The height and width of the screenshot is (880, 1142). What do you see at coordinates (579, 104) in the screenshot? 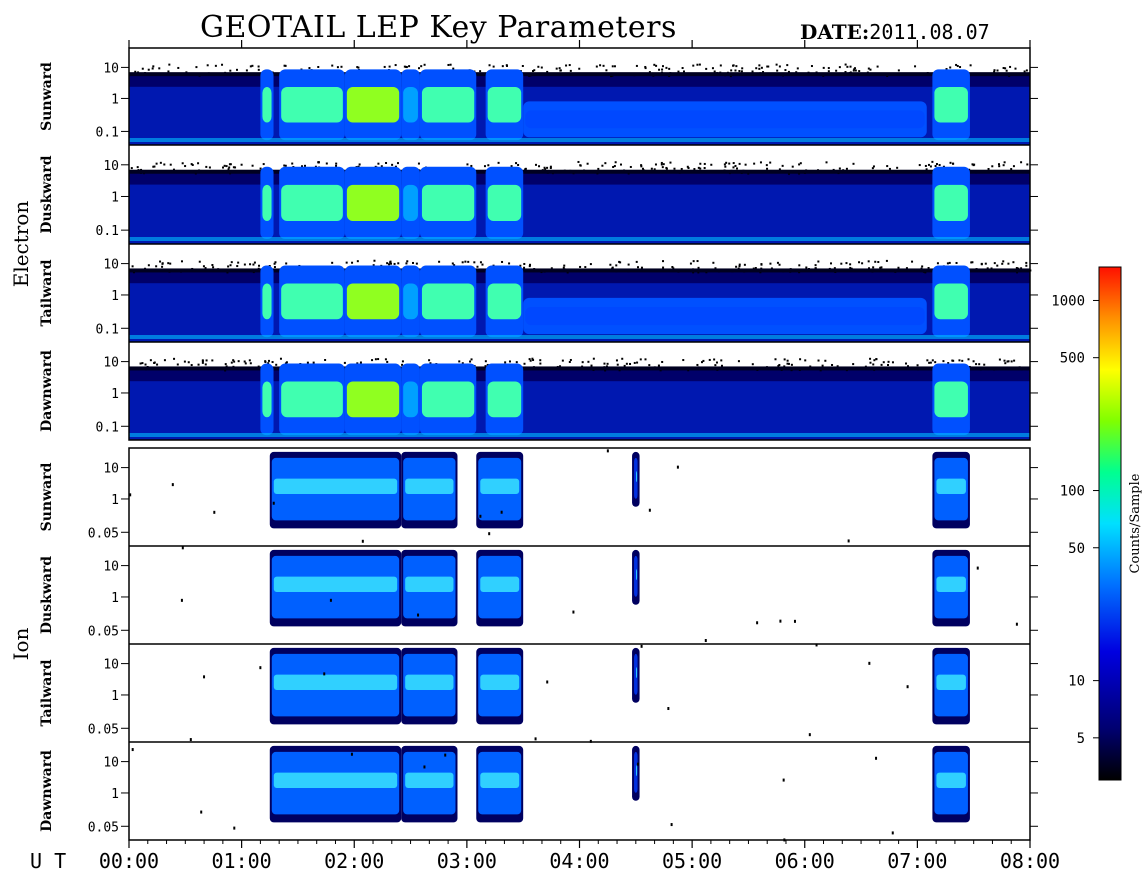
I see `electron-panel-sunward` at bounding box center [579, 104].